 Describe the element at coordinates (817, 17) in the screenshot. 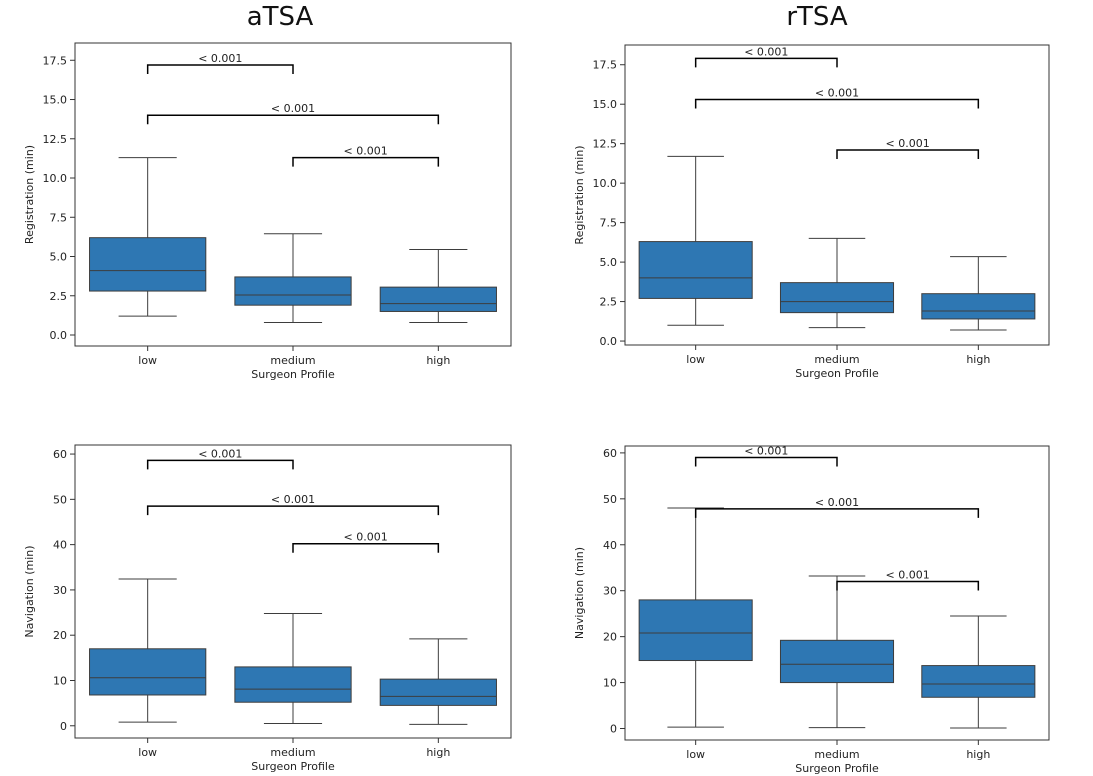

I see `column-title-rtsa: rTSA` at that location.